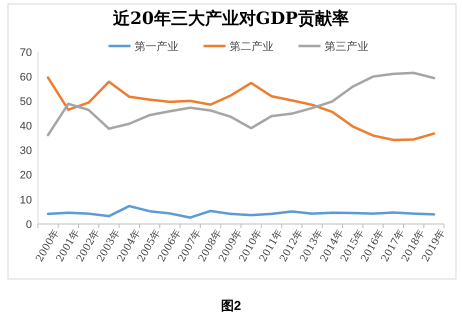 The height and width of the screenshot is (320, 462). What do you see at coordinates (26, 200) in the screenshot?
I see `y-tick-label: 10` at bounding box center [26, 200].